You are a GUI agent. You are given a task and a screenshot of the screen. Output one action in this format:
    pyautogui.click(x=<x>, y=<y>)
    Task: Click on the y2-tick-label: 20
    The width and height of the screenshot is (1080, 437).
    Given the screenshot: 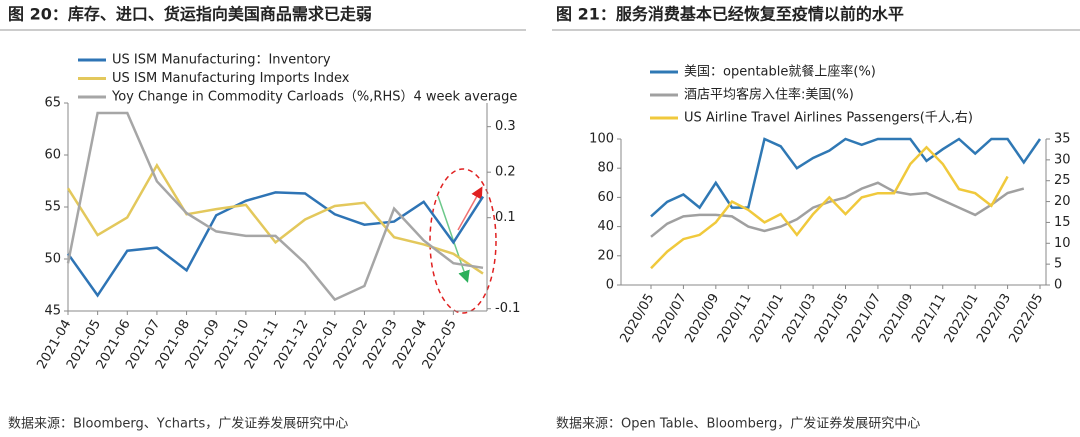 What is the action you would take?
    pyautogui.click(x=1062, y=201)
    